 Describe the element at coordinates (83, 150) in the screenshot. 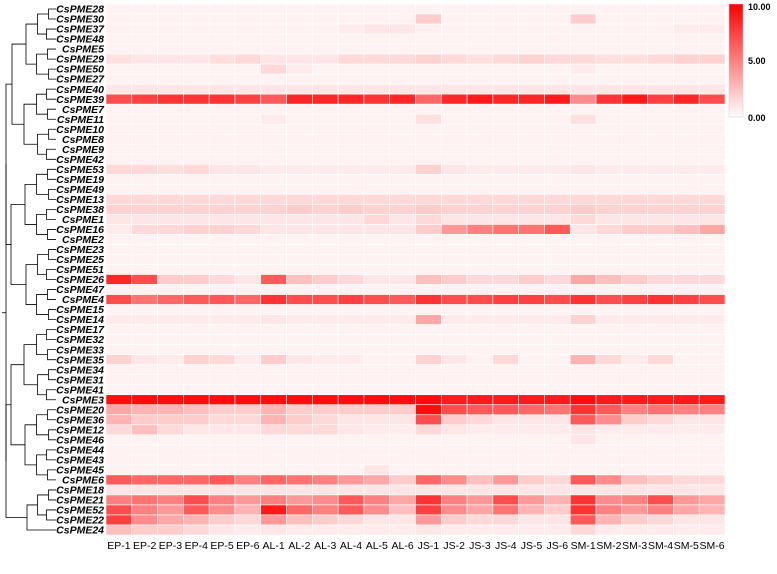

I see `row-label: CsPME9` at that location.